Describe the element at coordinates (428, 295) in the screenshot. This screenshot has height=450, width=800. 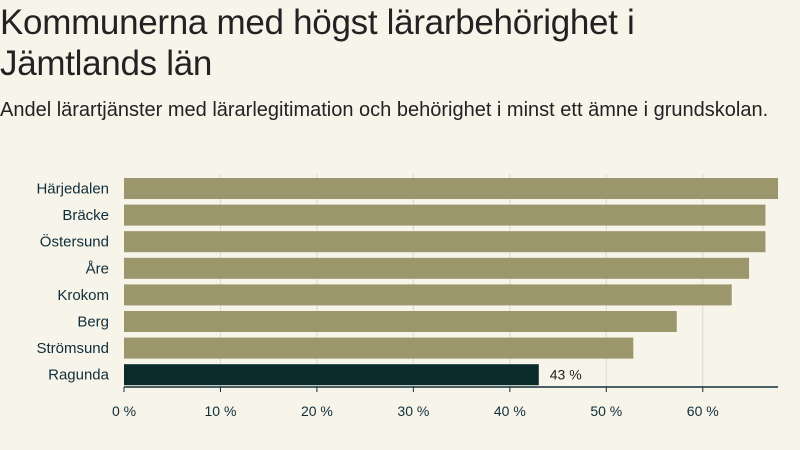
I see `bar-krokom` at that location.